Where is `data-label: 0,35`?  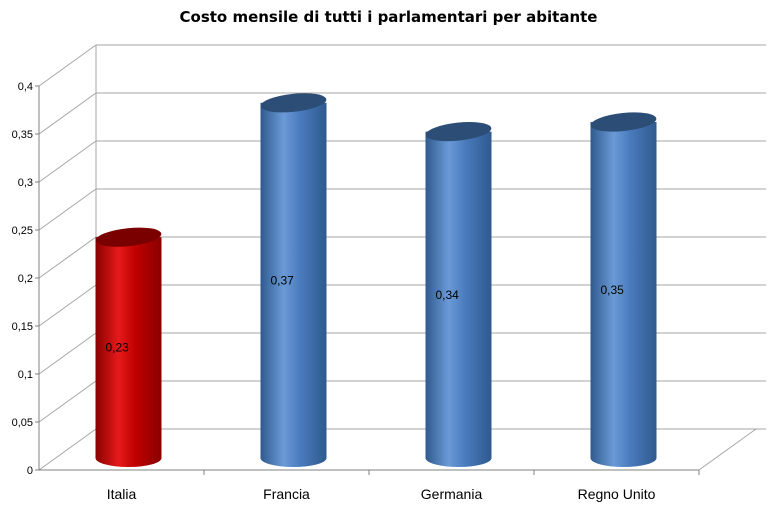 data-label: 0,35 is located at coordinates (613, 290).